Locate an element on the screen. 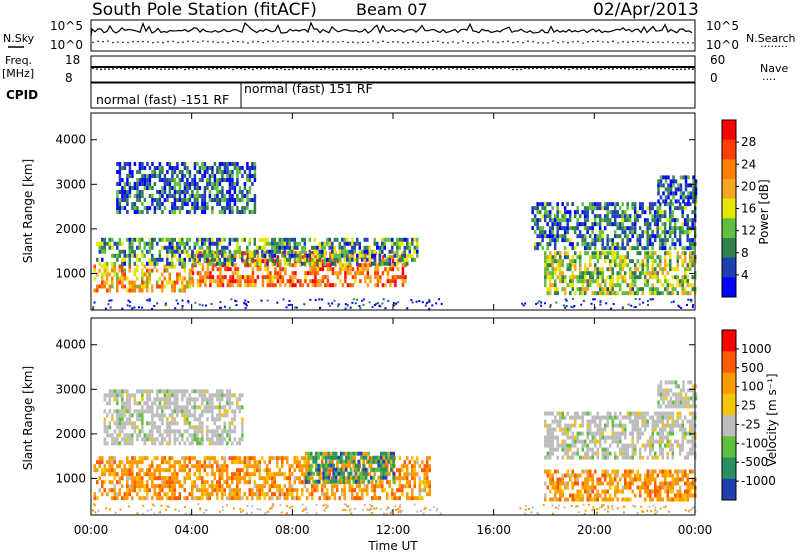 The height and width of the screenshot is (554, 800). nave-tick-top: 60 is located at coordinates (717, 60).